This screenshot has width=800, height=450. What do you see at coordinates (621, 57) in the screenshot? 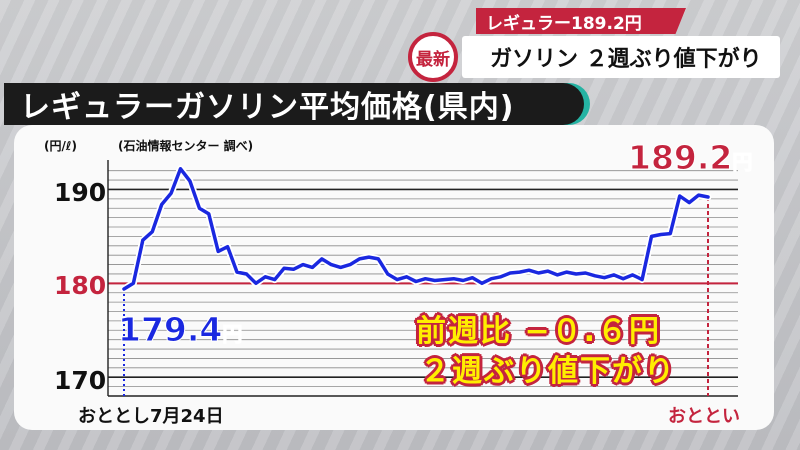
I see `main-headline: ガソリン ２週ぶり値下がり` at bounding box center [621, 57].